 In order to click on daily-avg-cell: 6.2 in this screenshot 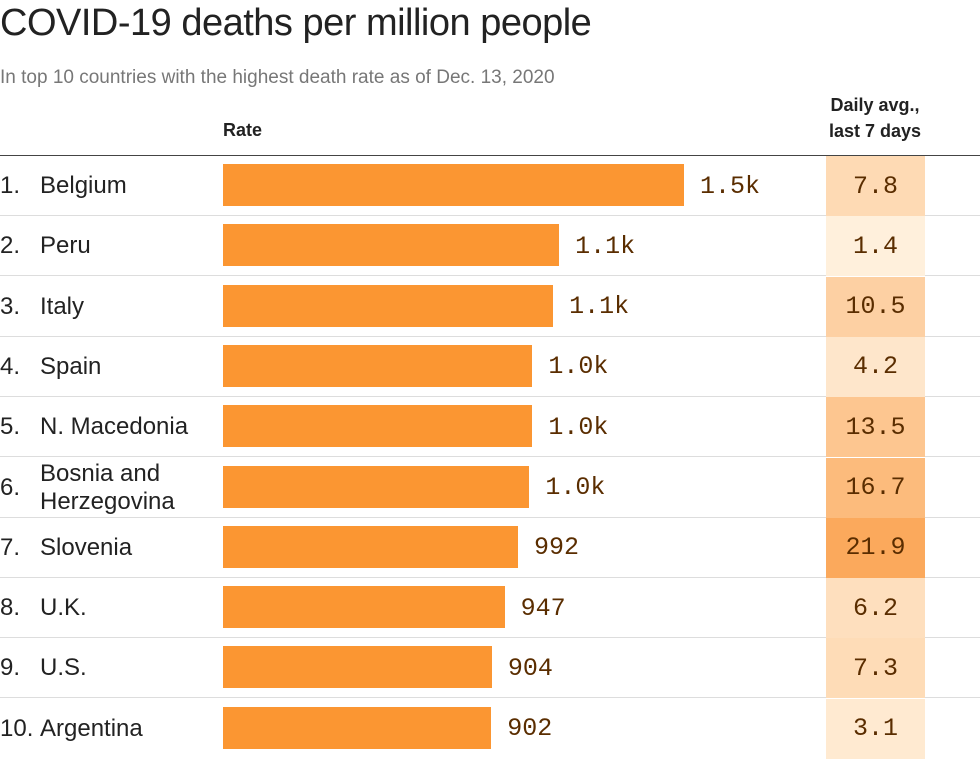, I will do `click(875, 608)`.